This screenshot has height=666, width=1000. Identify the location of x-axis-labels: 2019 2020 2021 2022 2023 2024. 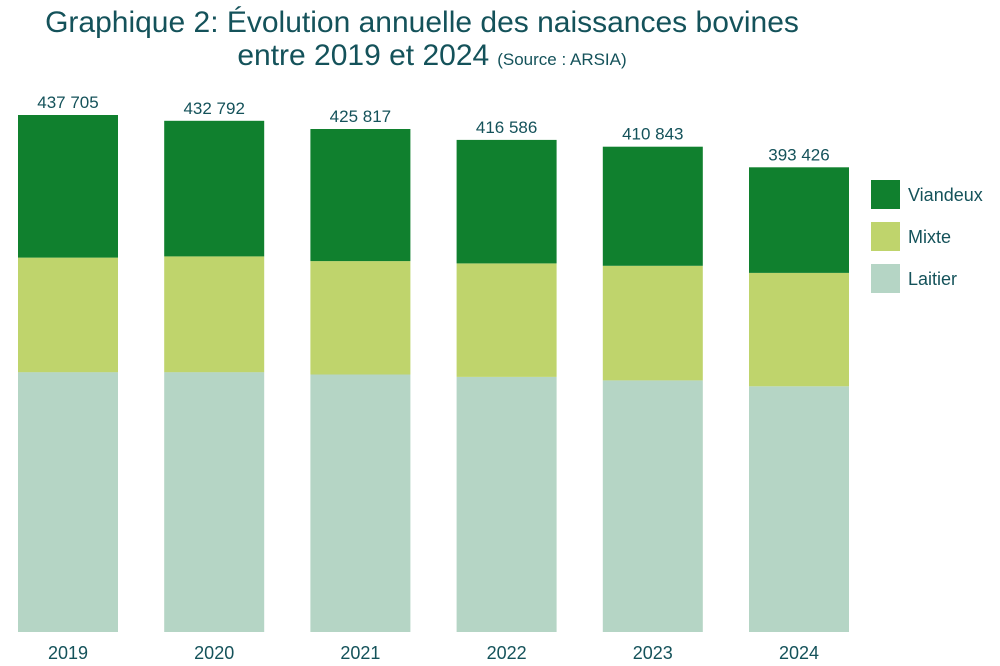
(433, 653).